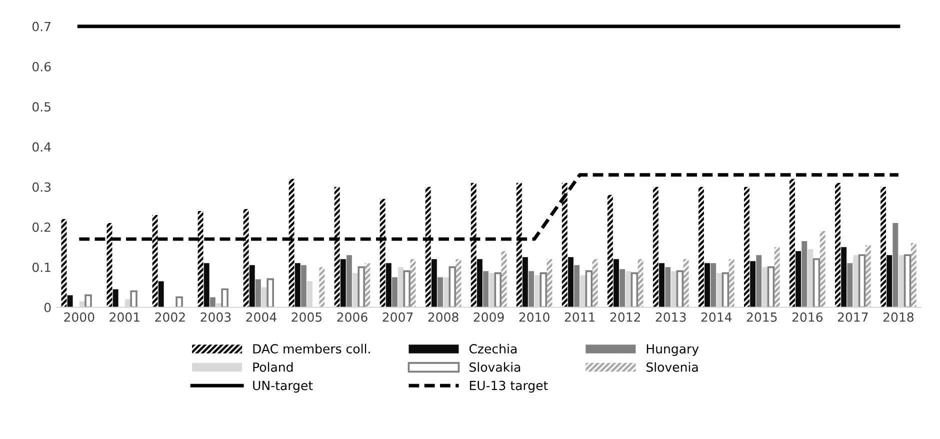 The width and height of the screenshot is (940, 439). Describe the element at coordinates (41, 267) in the screenshot. I see `y-tick-label: 0.1` at that location.